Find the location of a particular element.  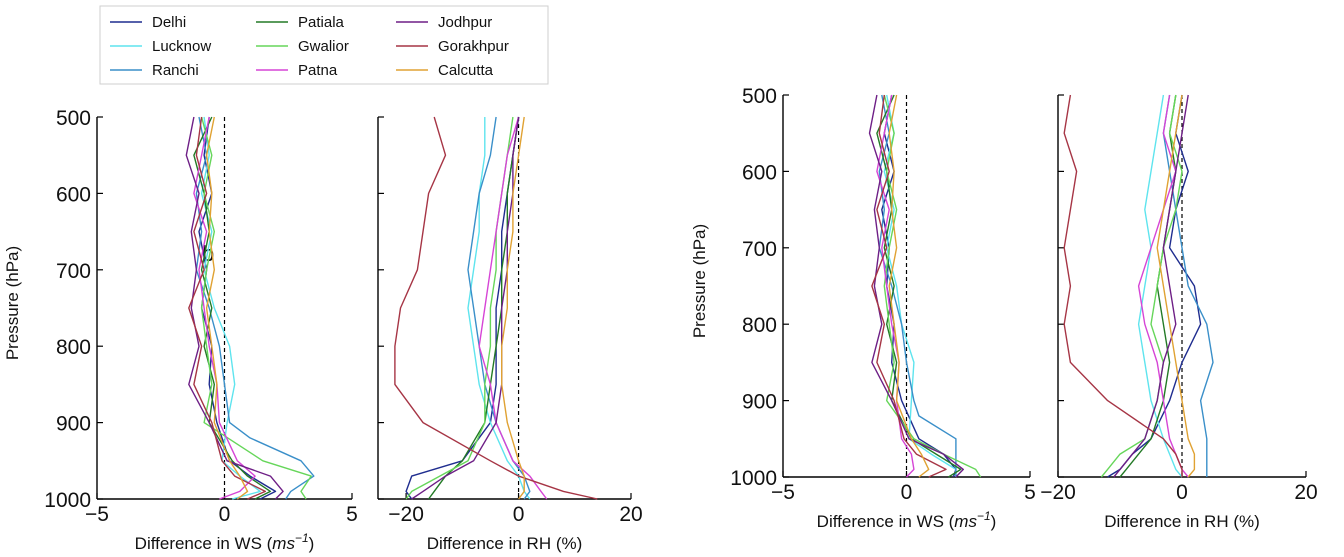

legend-label-patna: Patna is located at coordinates (318, 70).